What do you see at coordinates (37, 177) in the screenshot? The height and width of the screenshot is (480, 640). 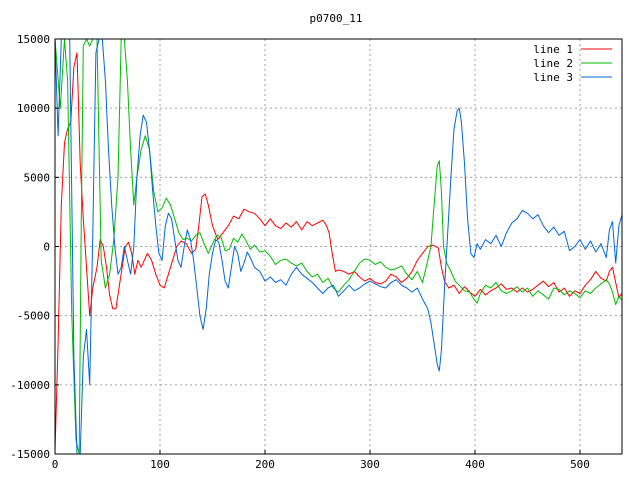 I see `y-tick-label: 5000` at bounding box center [37, 177].